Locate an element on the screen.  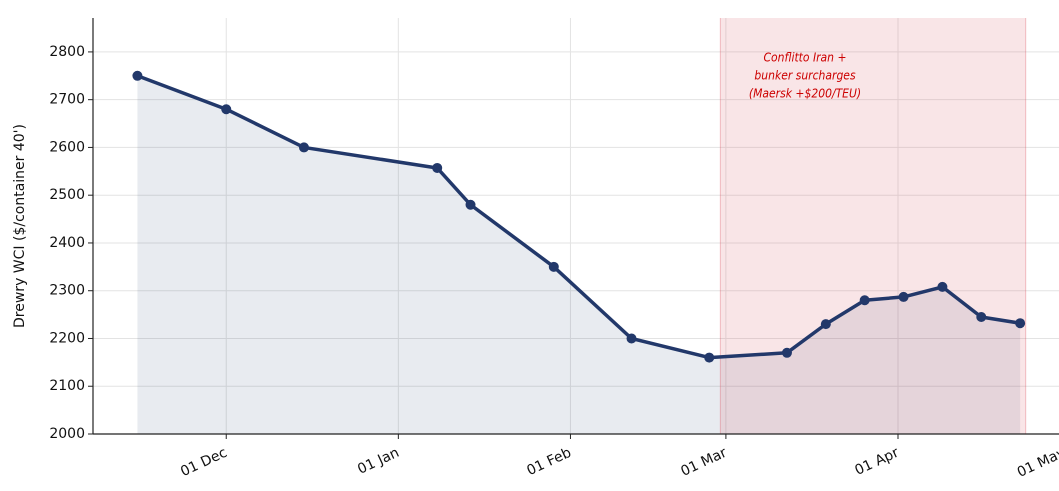
y-tick-label: 2000 is located at coordinates (67, 434).